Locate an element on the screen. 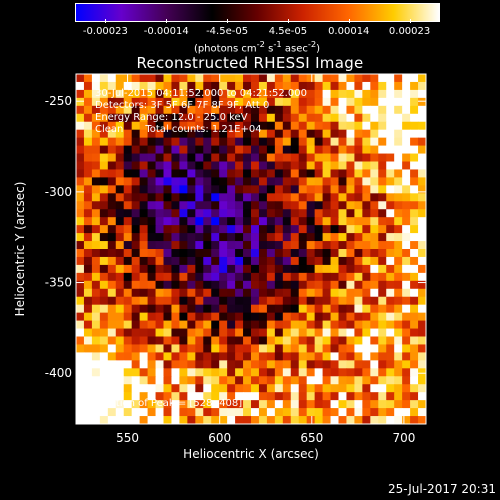 This screenshot has height=500, width=500. annotation-energy: Energy Range: 12.0 - 25.0 keV is located at coordinates (171, 117).